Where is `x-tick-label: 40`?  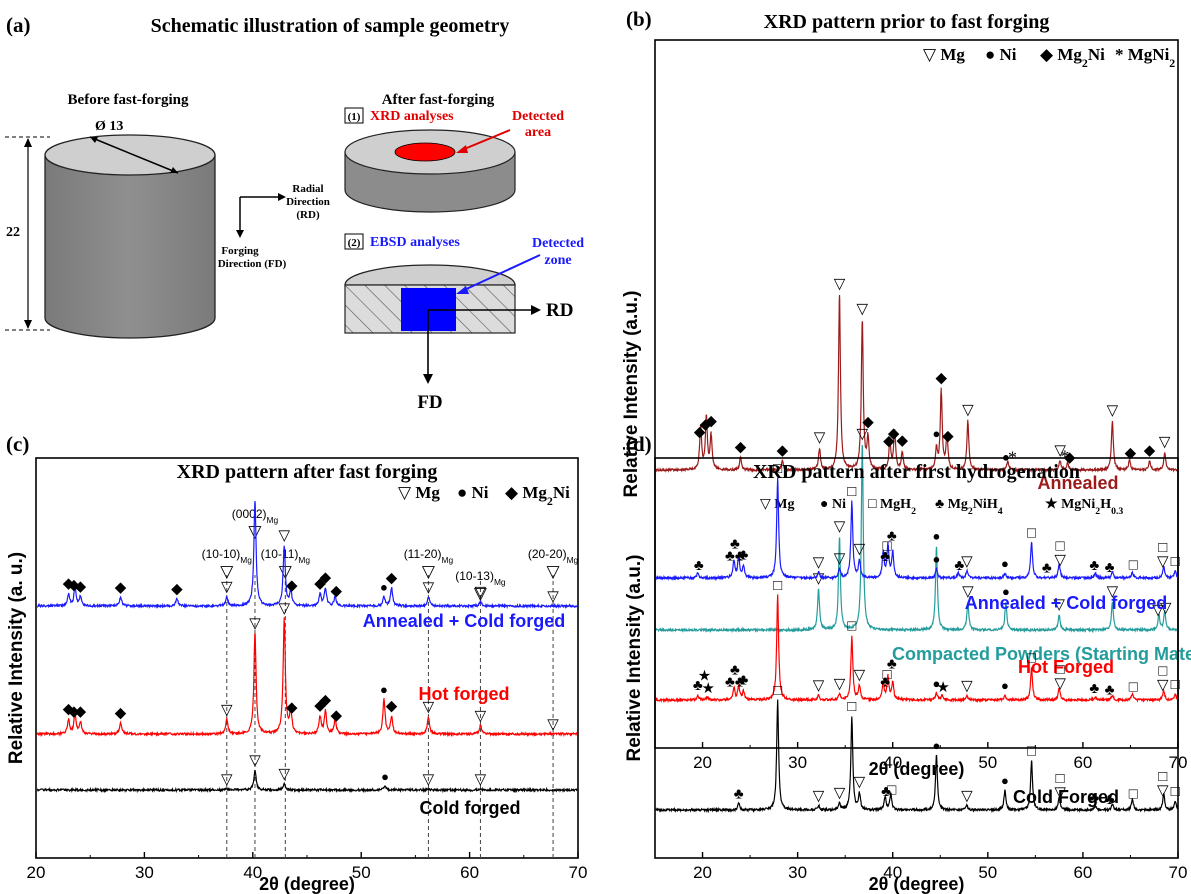
x-tick-label: 40 is located at coordinates (252, 872).